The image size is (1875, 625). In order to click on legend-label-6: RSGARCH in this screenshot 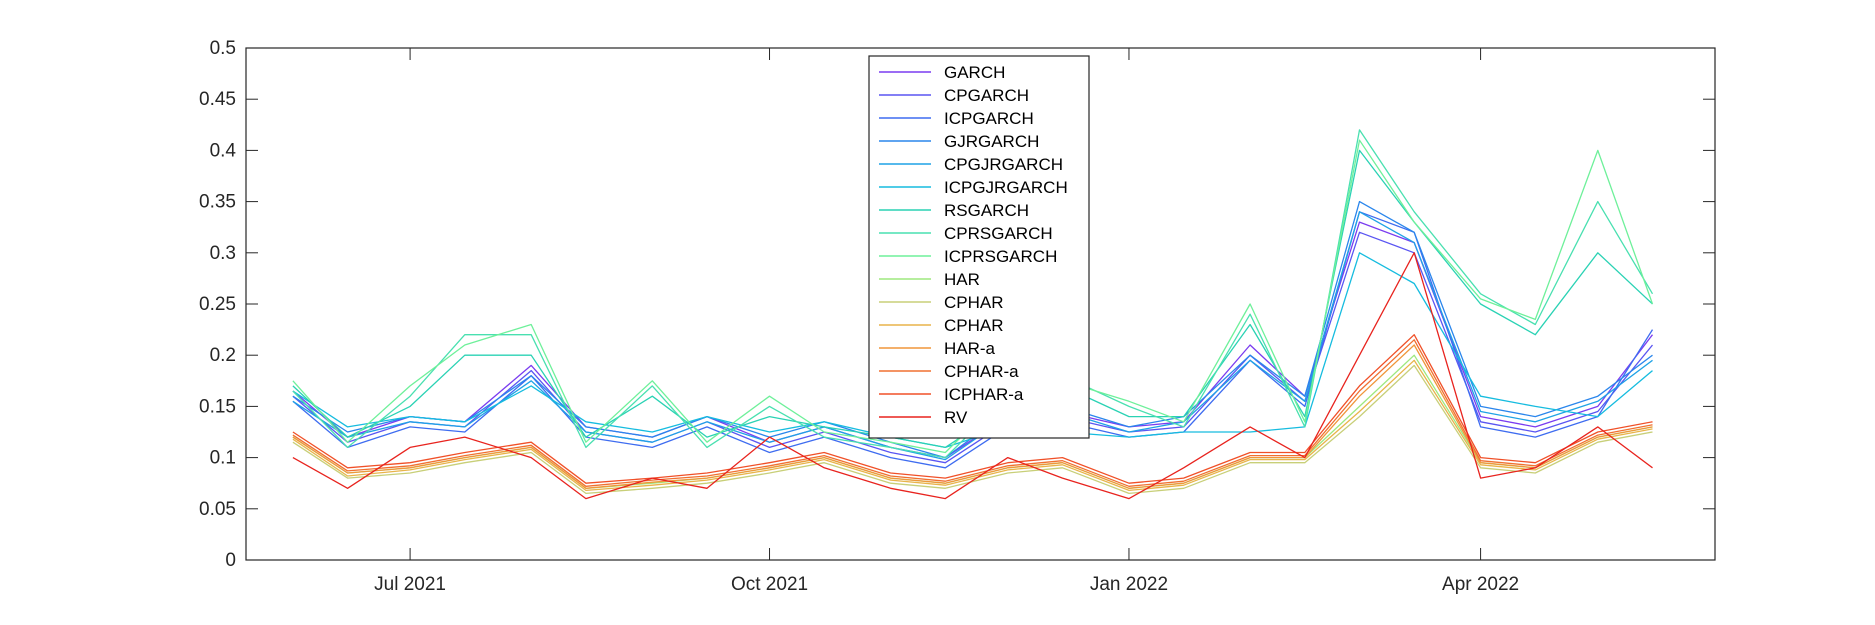, I will do `click(986, 210)`.